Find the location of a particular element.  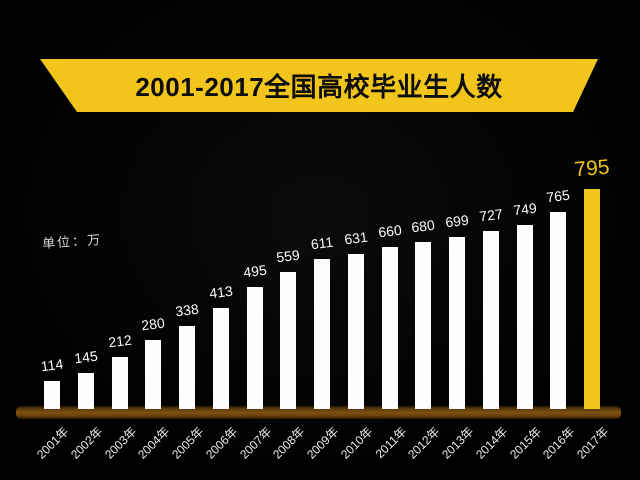

title-banner: 2001-2017全国高校毕业生人数 is located at coordinates (319, 85).